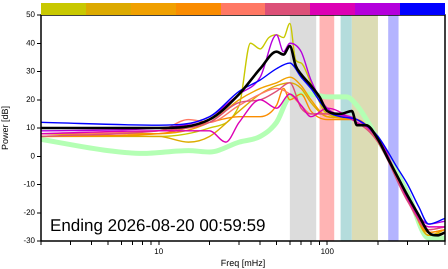  What do you see at coordinates (31, 15) in the screenshot?
I see `y-tick-label: 50` at bounding box center [31, 15].